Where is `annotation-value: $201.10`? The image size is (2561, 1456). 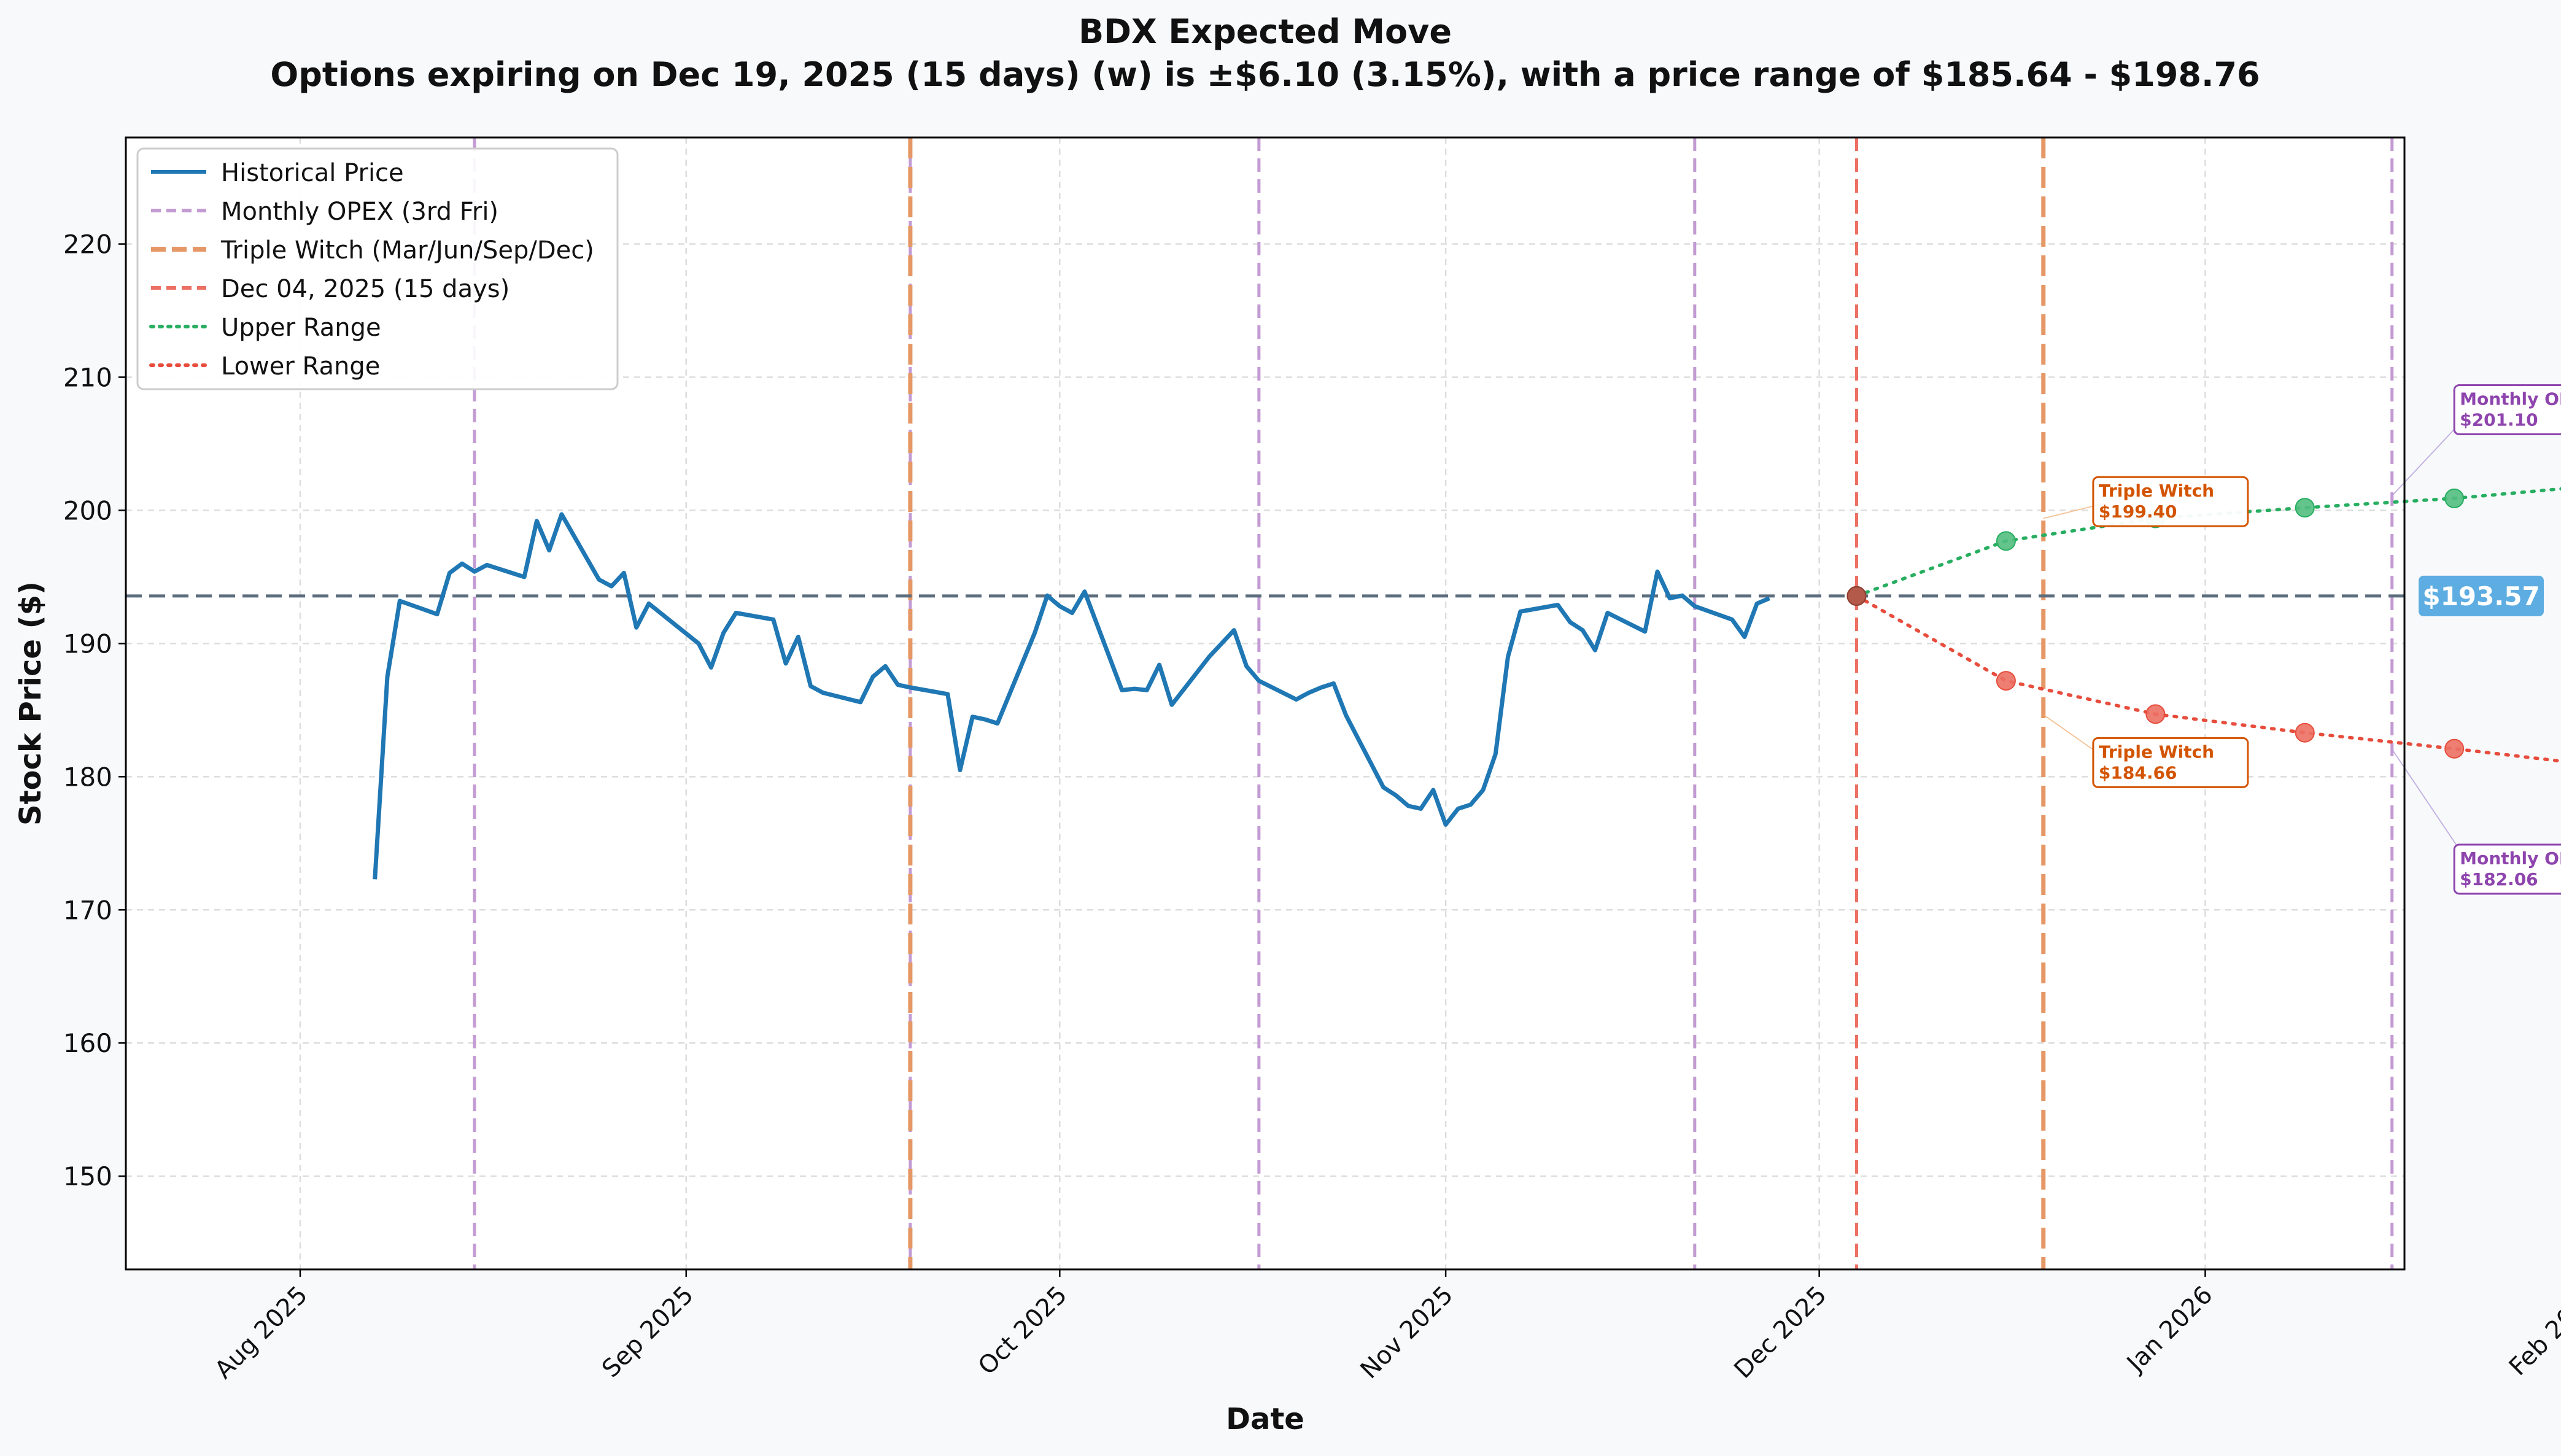
annotation-value: $201.10 is located at coordinates (2499, 420).